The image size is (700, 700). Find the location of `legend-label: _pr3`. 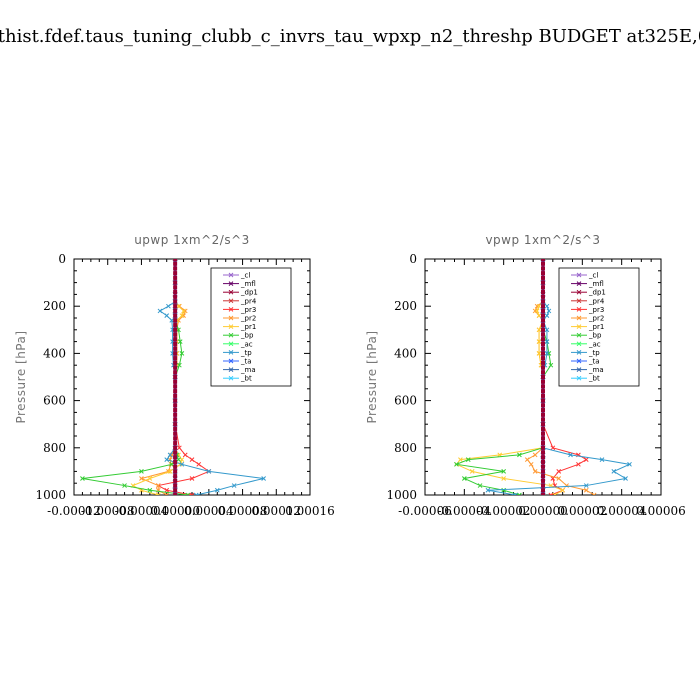

legend-label: _pr3 is located at coordinates (596, 310).